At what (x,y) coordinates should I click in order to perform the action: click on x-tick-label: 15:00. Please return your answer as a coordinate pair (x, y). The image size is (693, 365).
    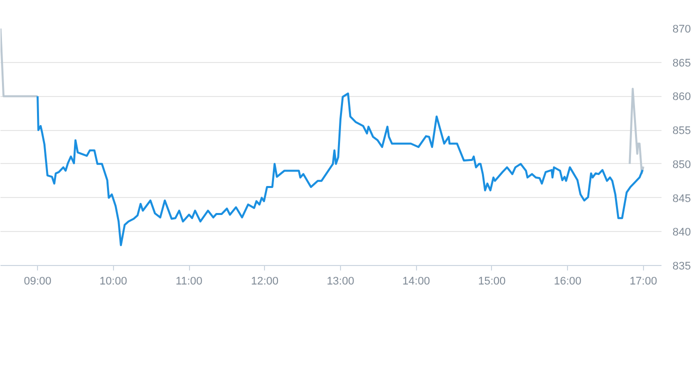
    Looking at the image, I should click on (492, 282).